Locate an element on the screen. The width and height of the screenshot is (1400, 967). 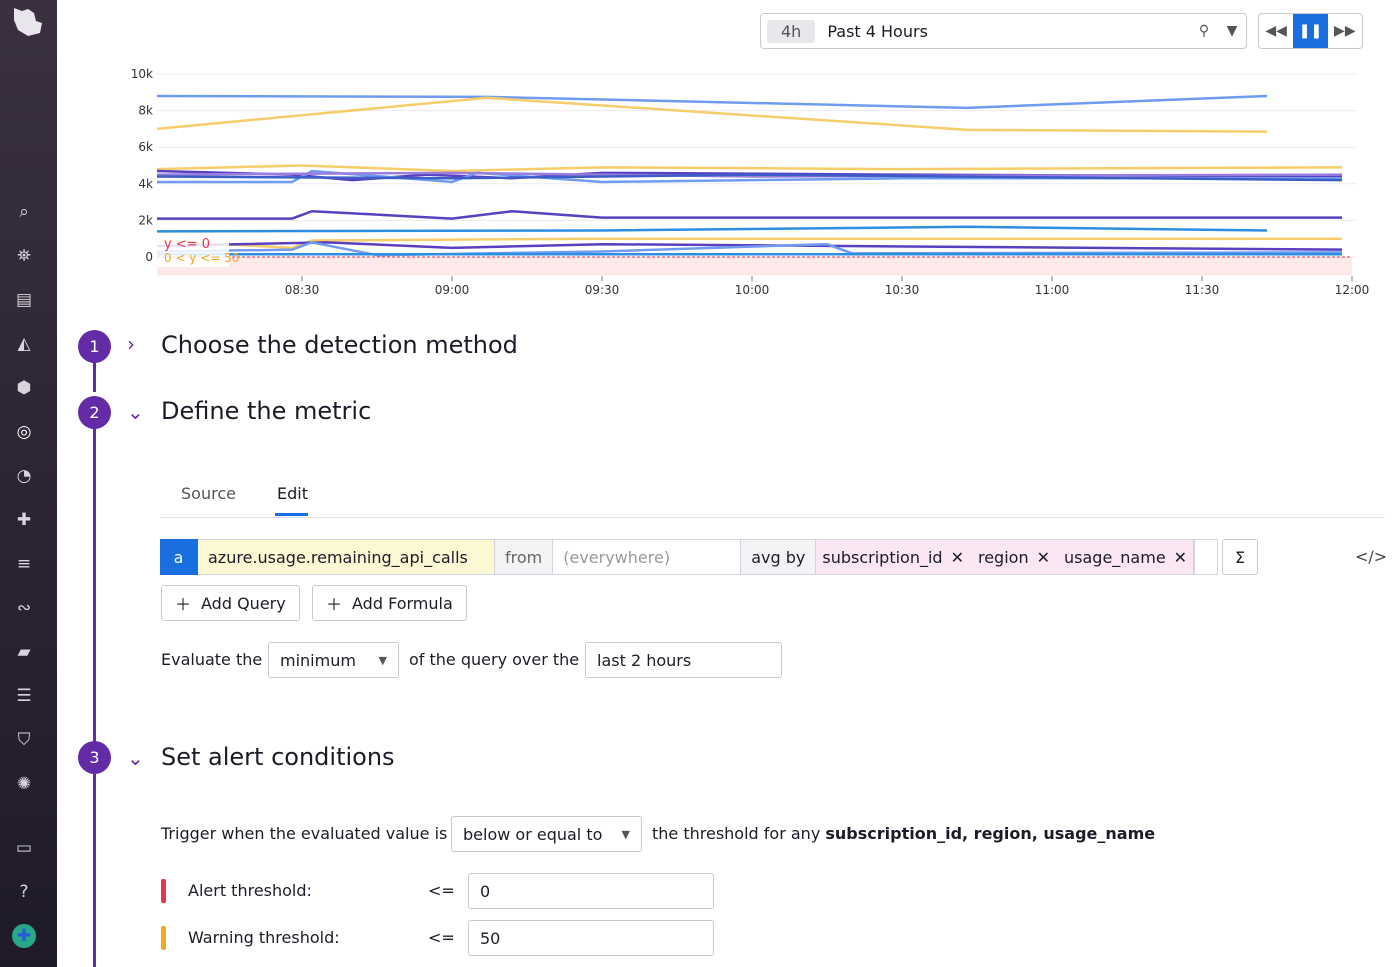
alert-threshold-input: 0 is located at coordinates (591, 891).